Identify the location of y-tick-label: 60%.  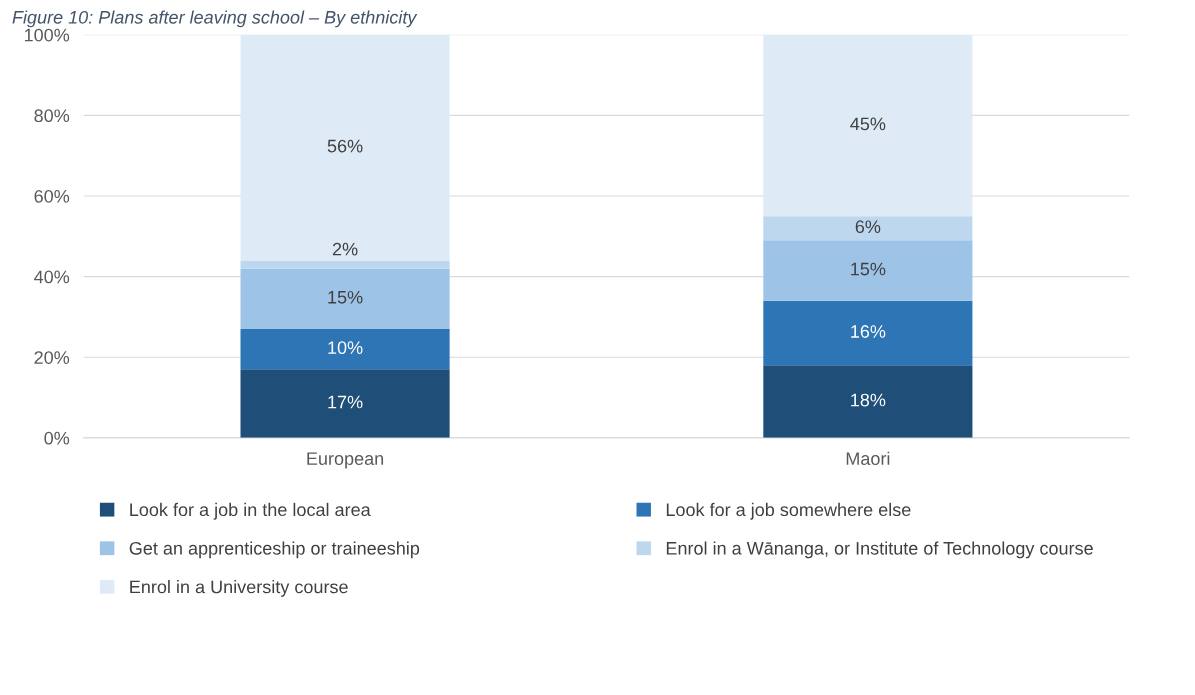
(52, 196).